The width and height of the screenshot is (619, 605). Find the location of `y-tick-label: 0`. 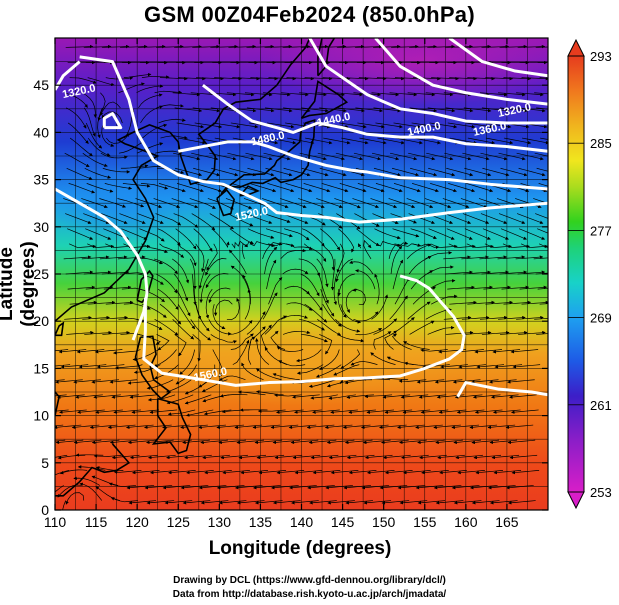

y-tick-label: 0 is located at coordinates (45, 510).